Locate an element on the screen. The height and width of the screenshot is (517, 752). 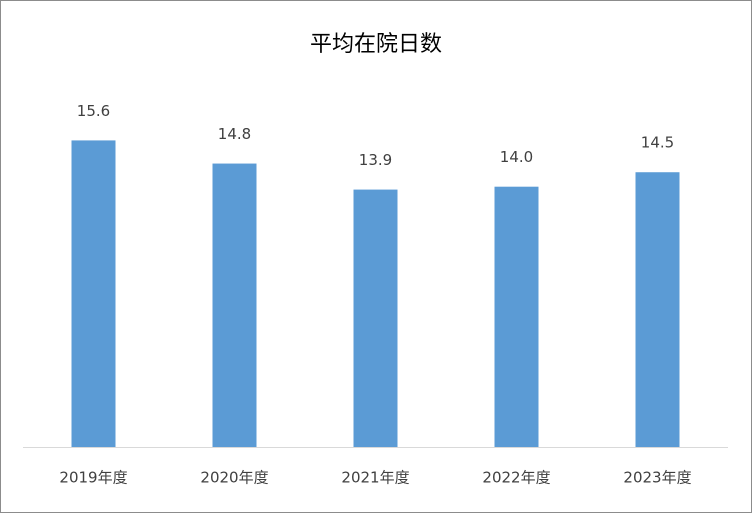
data-label: 13.9 is located at coordinates (375, 160).